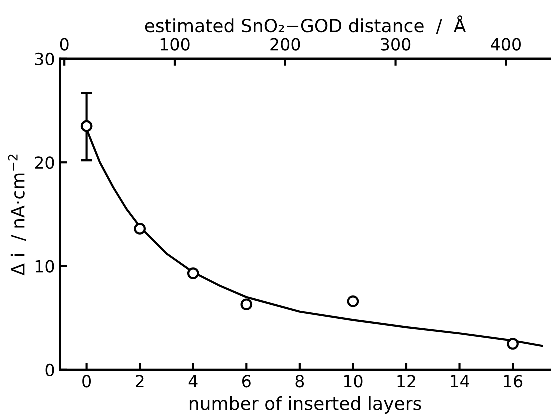 The width and height of the screenshot is (552, 418). Describe the element at coordinates (506, 44) in the screenshot. I see `x2-tick-label: 400` at that location.